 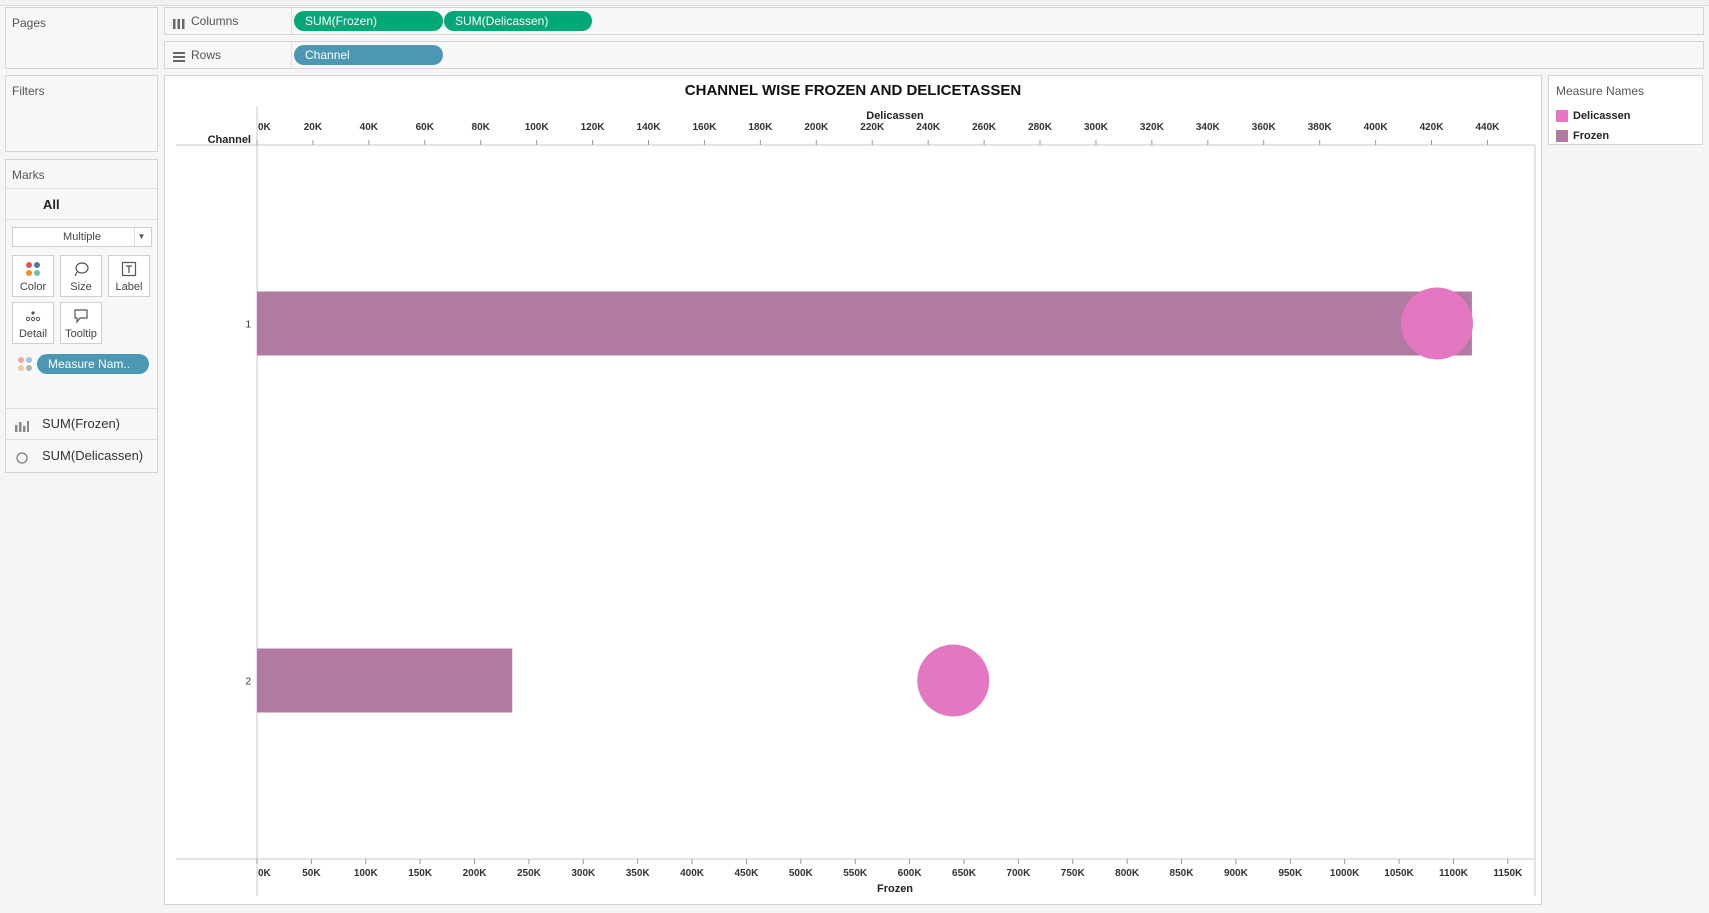 I want to click on marks-pane-title: Marks, so click(x=28, y=175).